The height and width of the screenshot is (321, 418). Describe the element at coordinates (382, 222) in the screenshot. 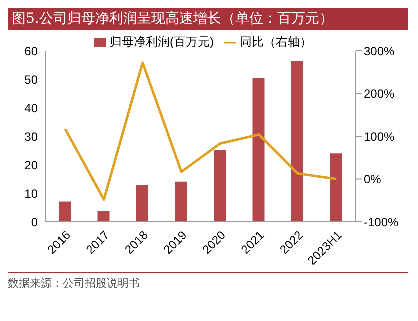

I see `y2-tick-label: -100%` at that location.